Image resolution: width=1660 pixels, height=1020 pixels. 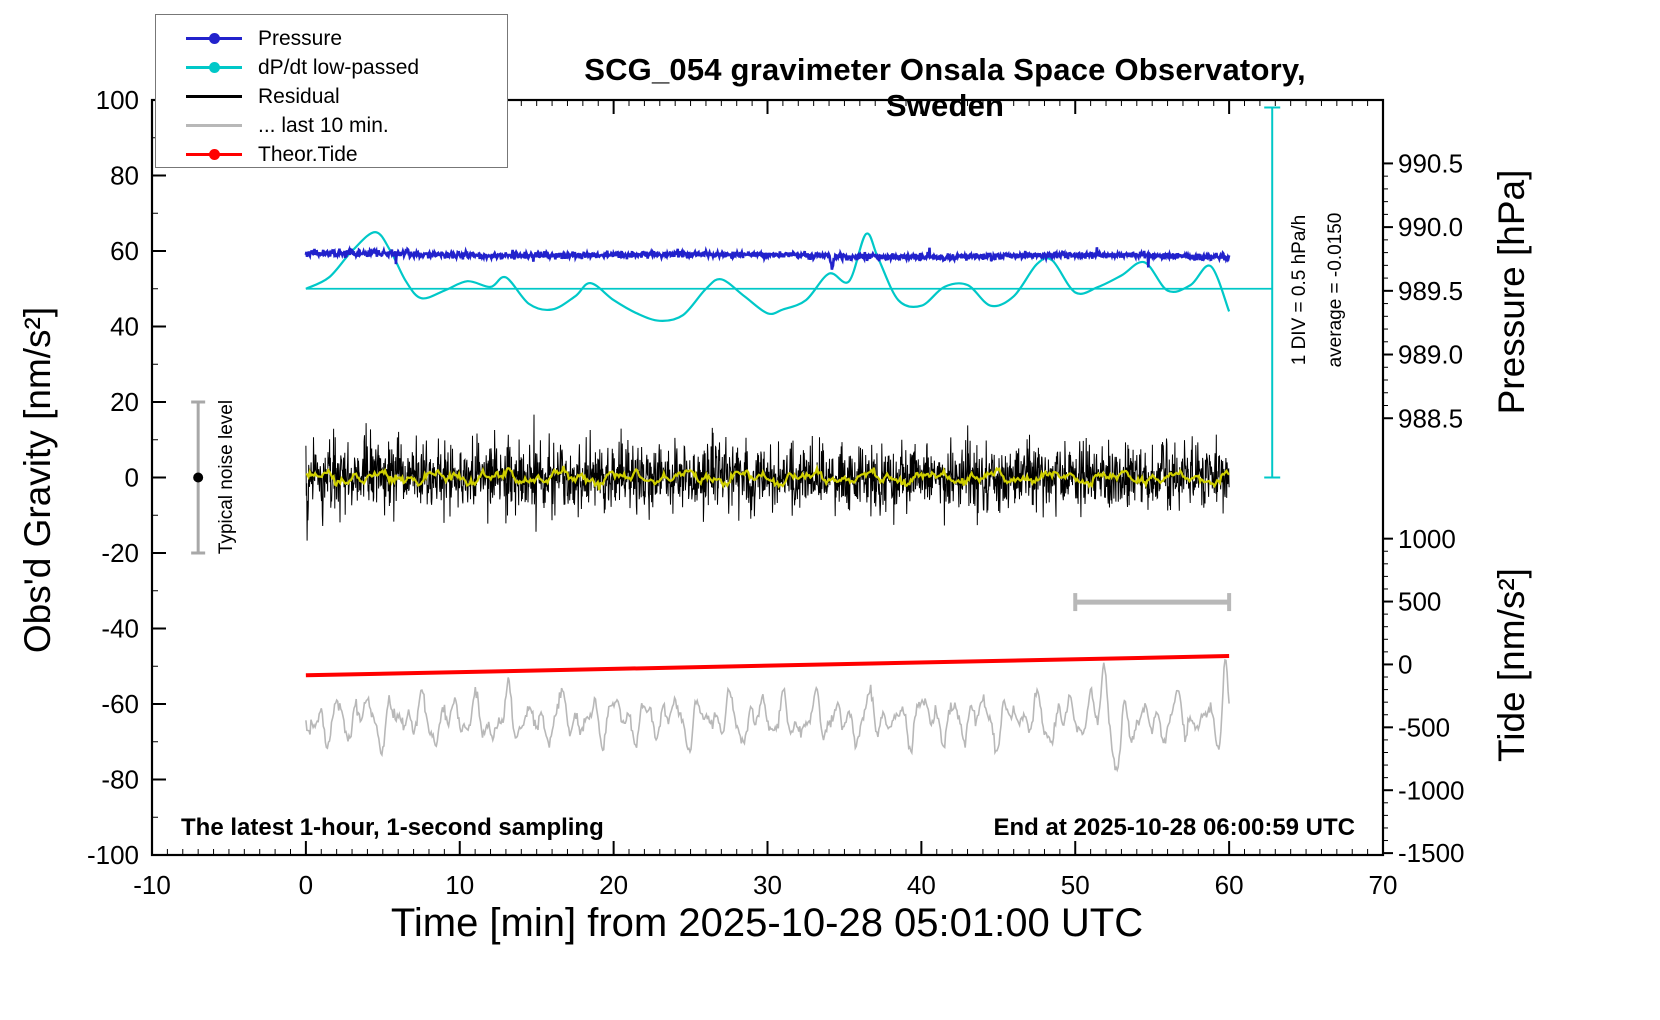 I want to click on x-axis-label: Time [min] from 2025-10-28 05:01:00 UTC, so click(x=767, y=923).